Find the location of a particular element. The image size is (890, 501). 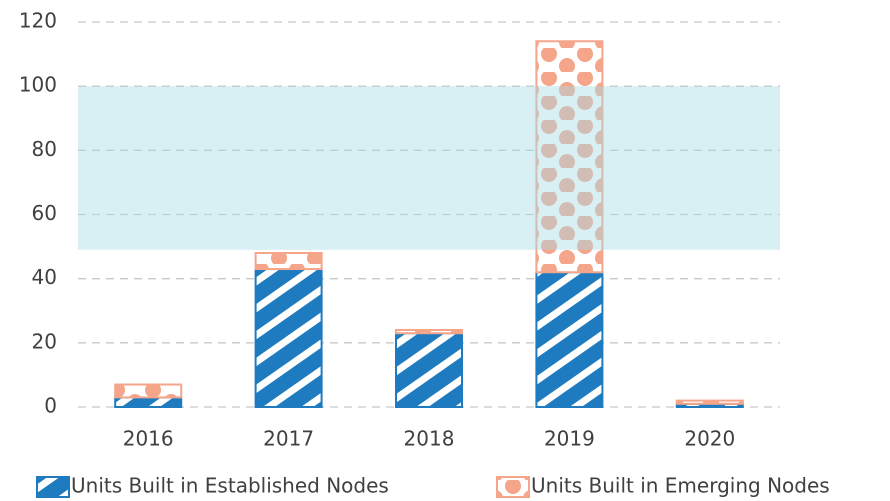

y-tick-label: 60 is located at coordinates (44, 213).